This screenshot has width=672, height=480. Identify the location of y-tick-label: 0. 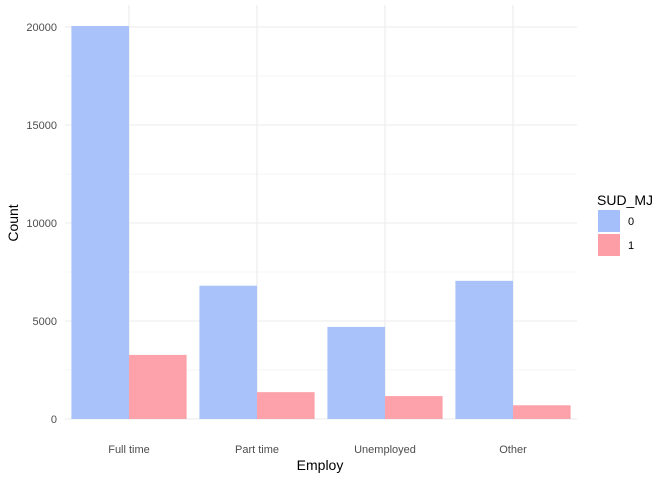
(54, 420).